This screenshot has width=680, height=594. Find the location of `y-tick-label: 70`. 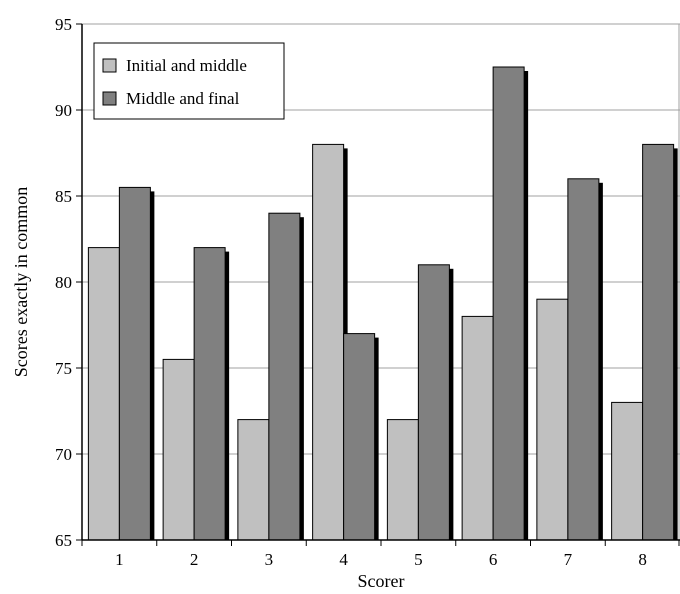

y-tick-label: 70 is located at coordinates (63, 454).